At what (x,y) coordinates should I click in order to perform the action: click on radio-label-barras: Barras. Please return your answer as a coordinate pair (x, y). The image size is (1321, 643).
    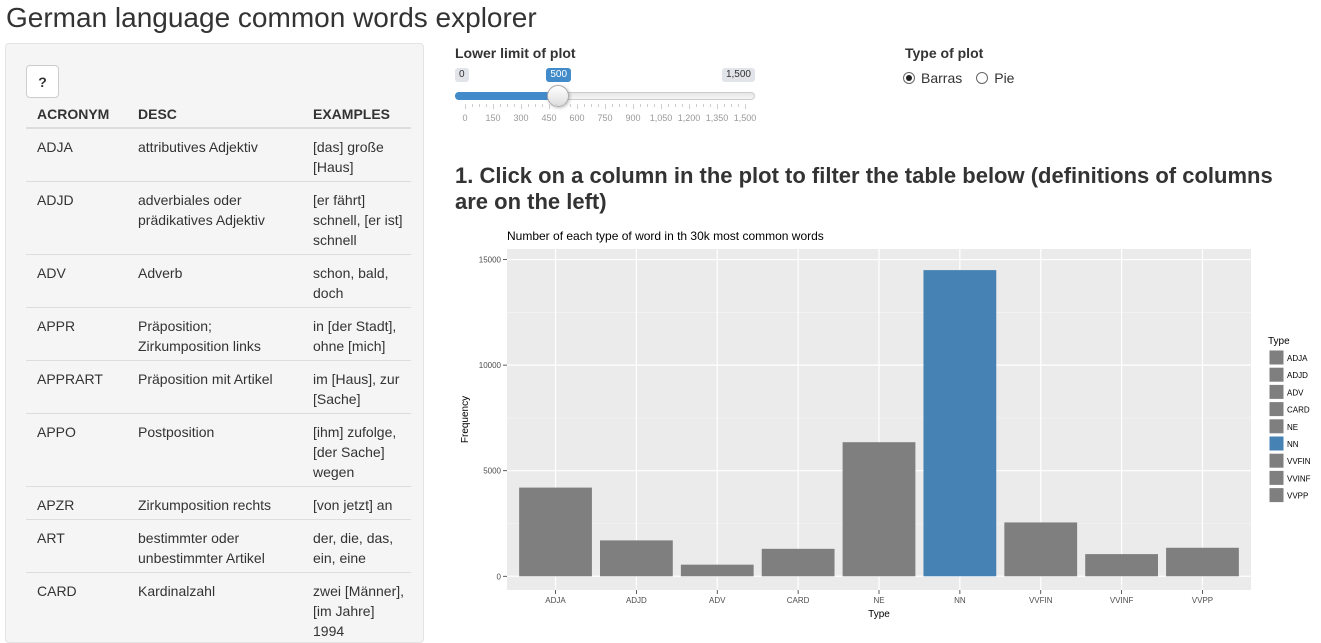
    Looking at the image, I should click on (941, 78).